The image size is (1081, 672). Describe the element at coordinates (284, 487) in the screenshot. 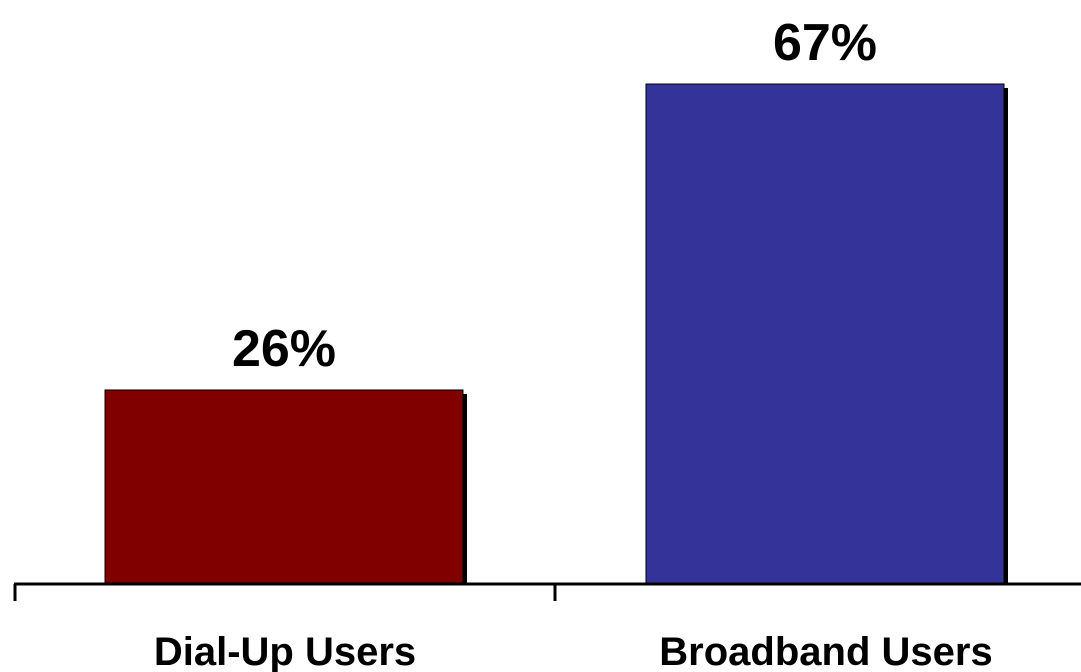

I see `bar` at that location.